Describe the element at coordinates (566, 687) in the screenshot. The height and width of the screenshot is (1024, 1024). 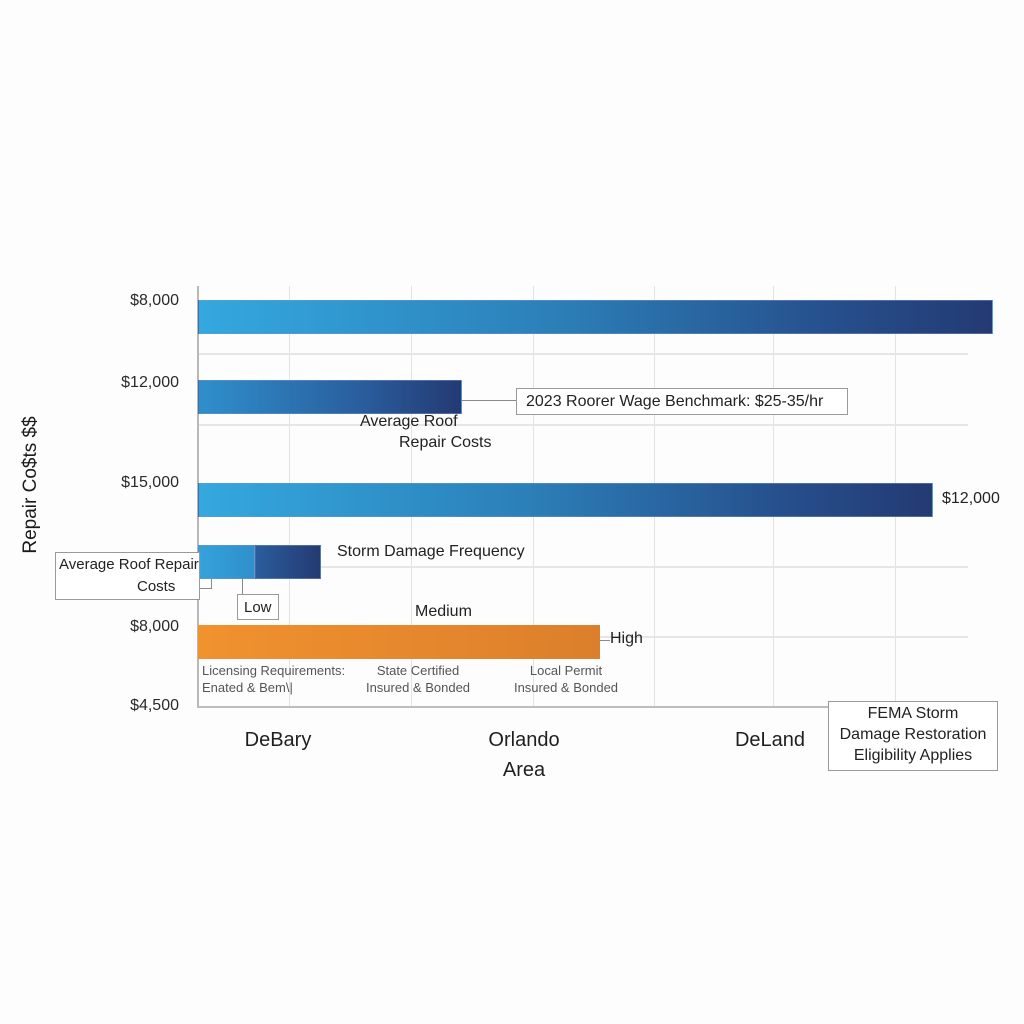
I see `local-permit-line2: Insured & Bonded` at that location.